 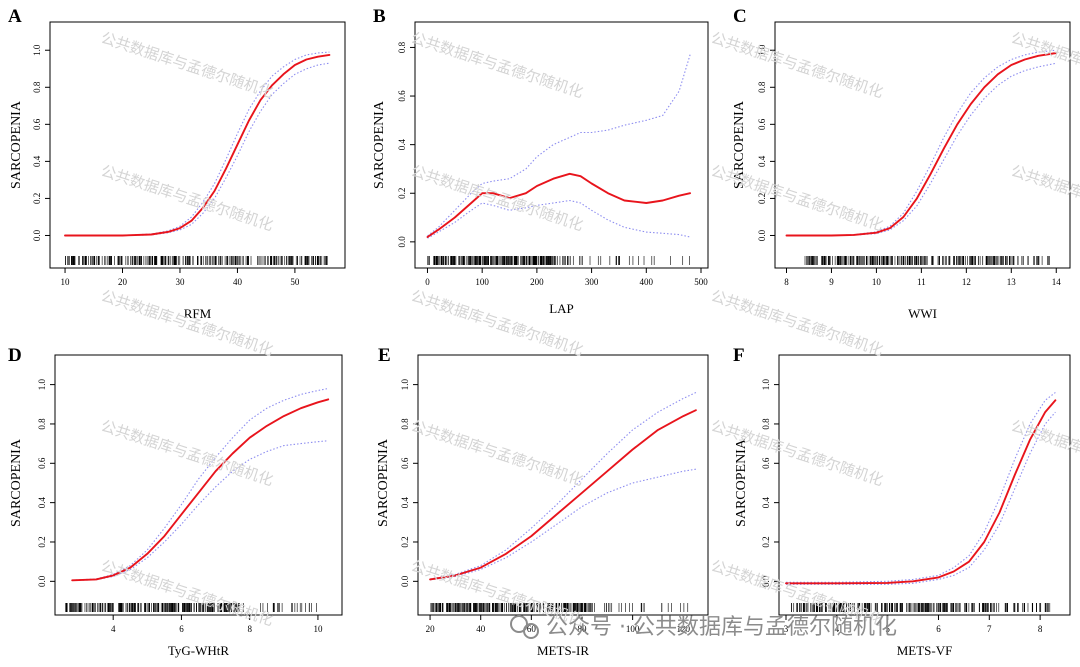 What do you see at coordinates (318, 629) in the screenshot?
I see `x-tick-label: 10` at bounding box center [318, 629].